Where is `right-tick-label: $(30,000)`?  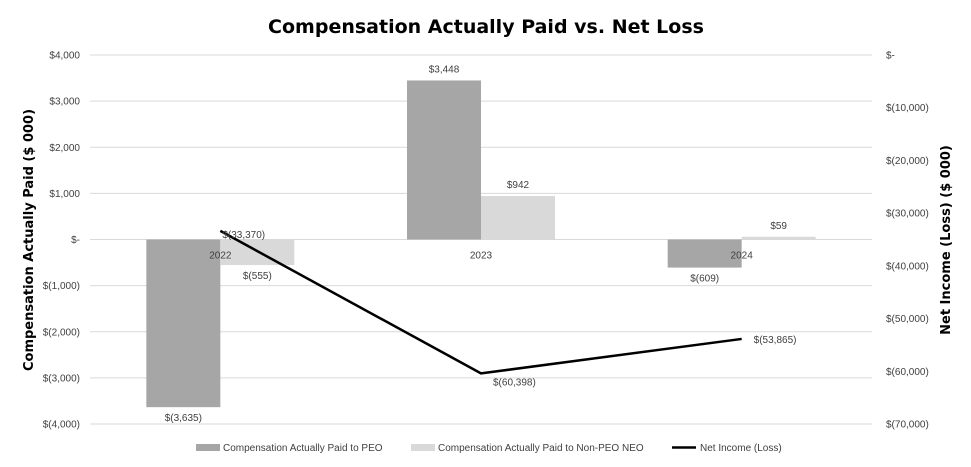 right-tick-label: $(30,000) is located at coordinates (907, 214).